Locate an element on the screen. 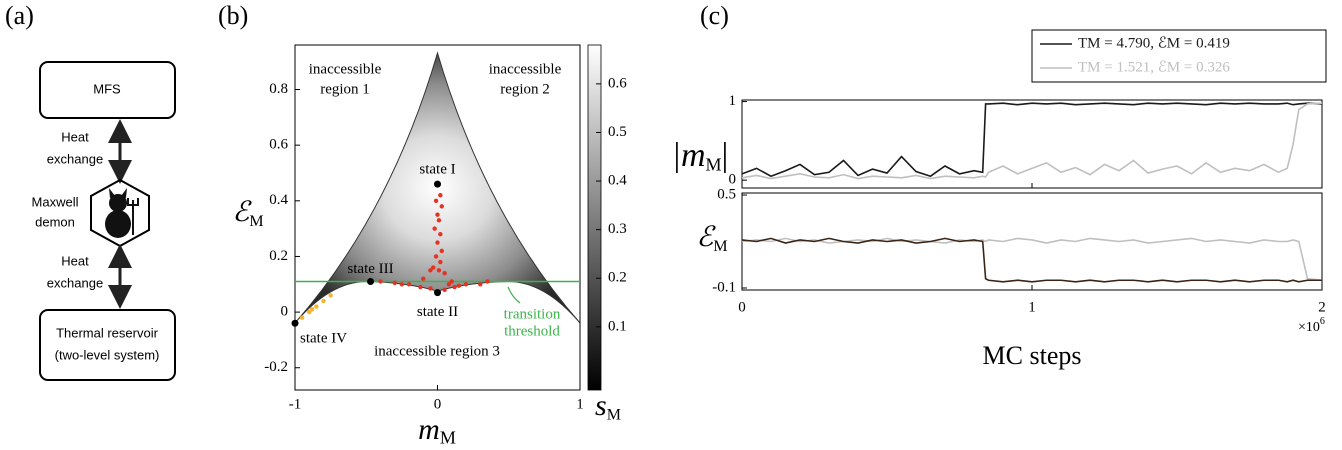  state-label: state I is located at coordinates (437, 170).